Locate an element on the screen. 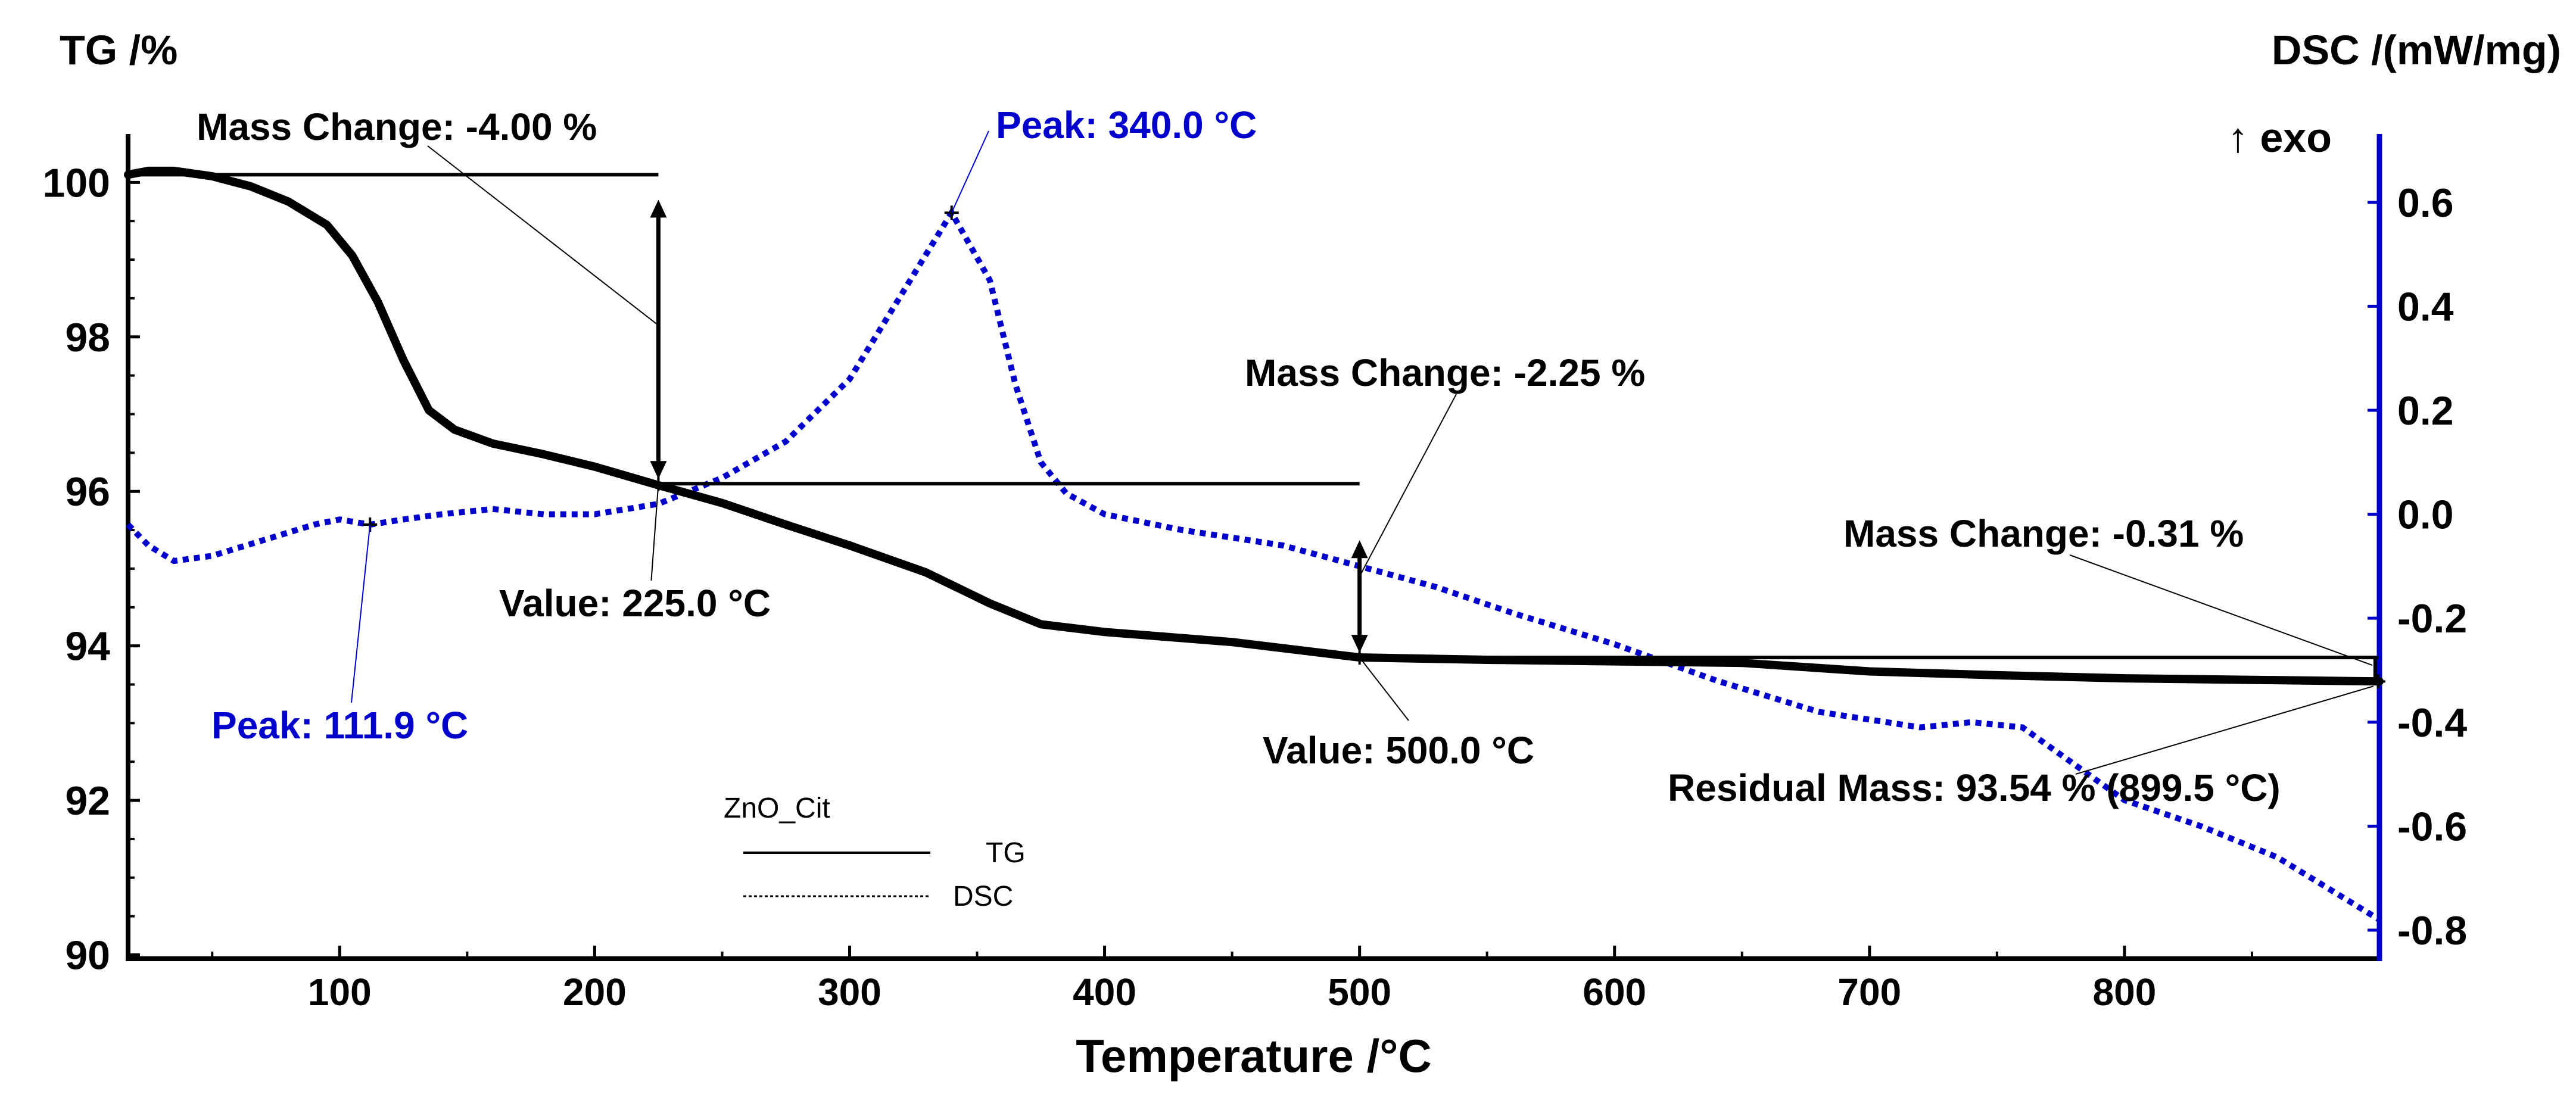  x-tick-label: 200 is located at coordinates (595, 992).